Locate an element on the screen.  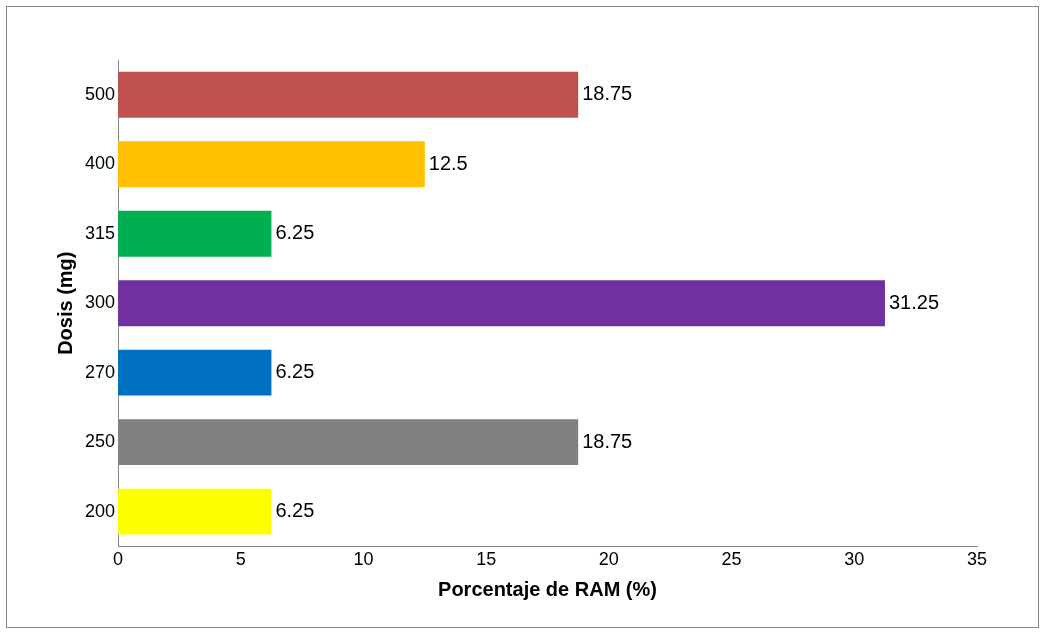
x-axis-title: Porcentaje de RAM (%) is located at coordinates (547, 588).